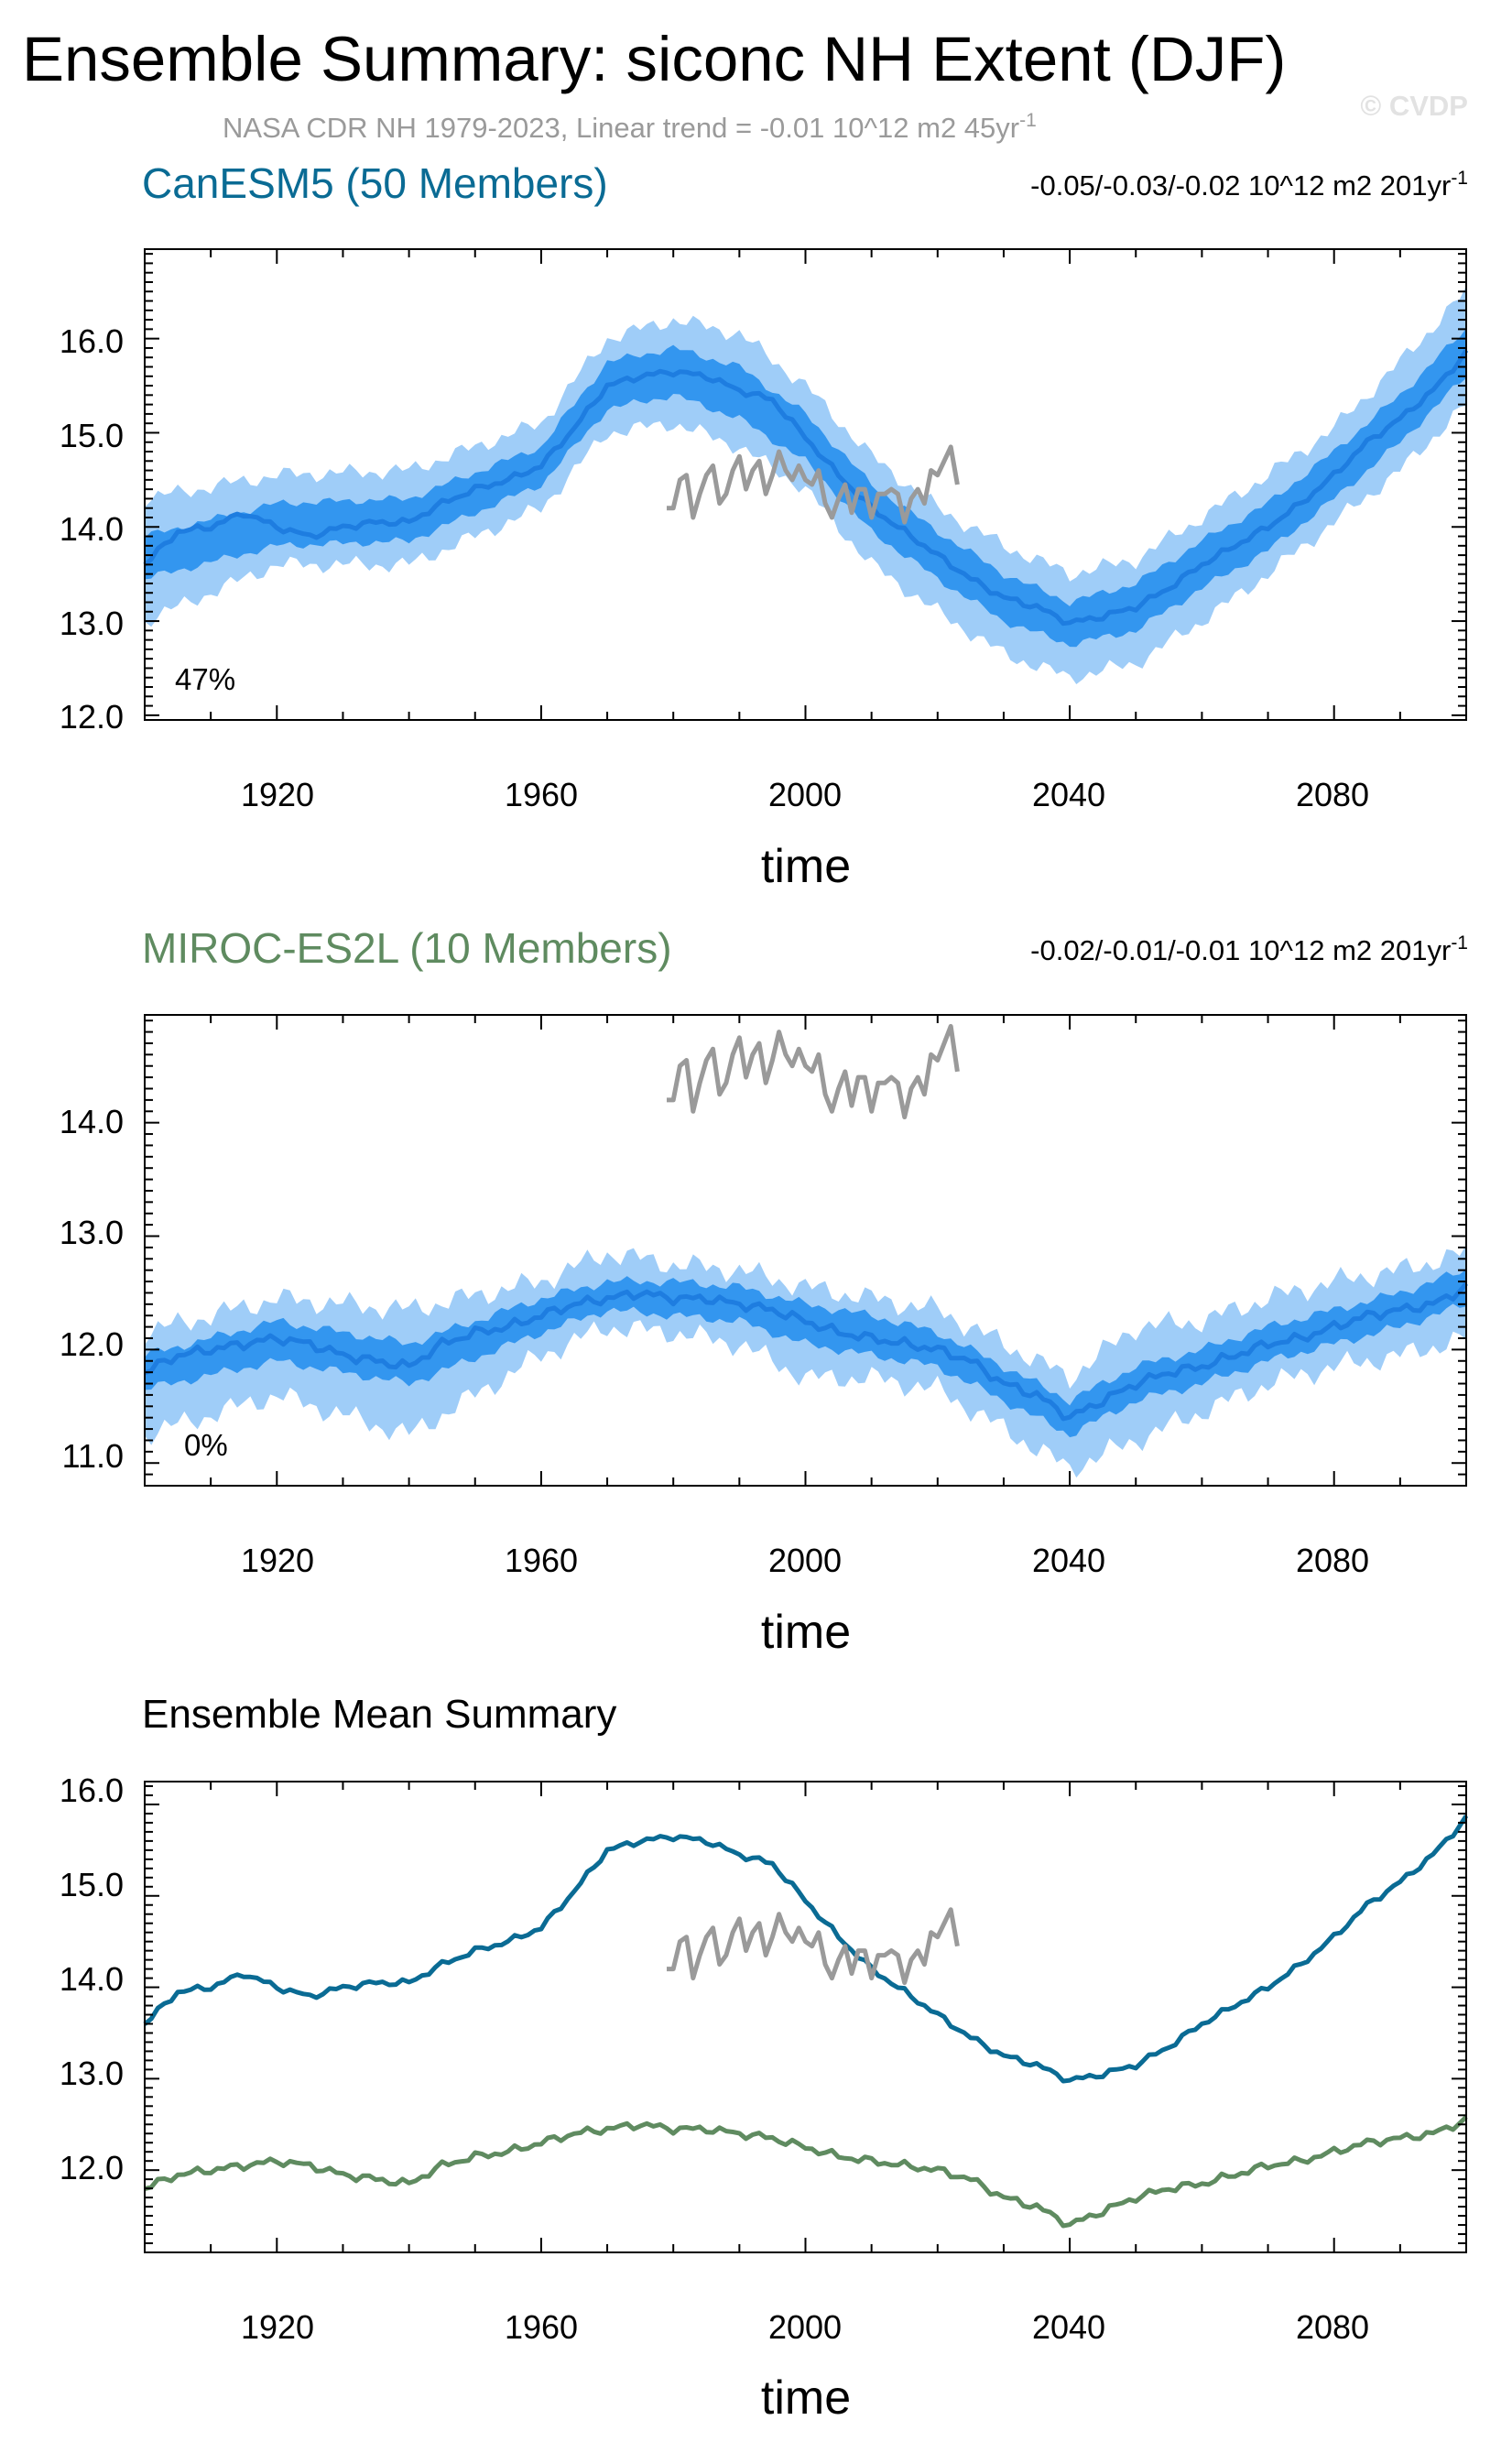 This screenshot has height=2442, width=1512. What do you see at coordinates (1332, 1560) in the screenshot?
I see `miroc-es2l-xtick-2080: 2080` at bounding box center [1332, 1560].